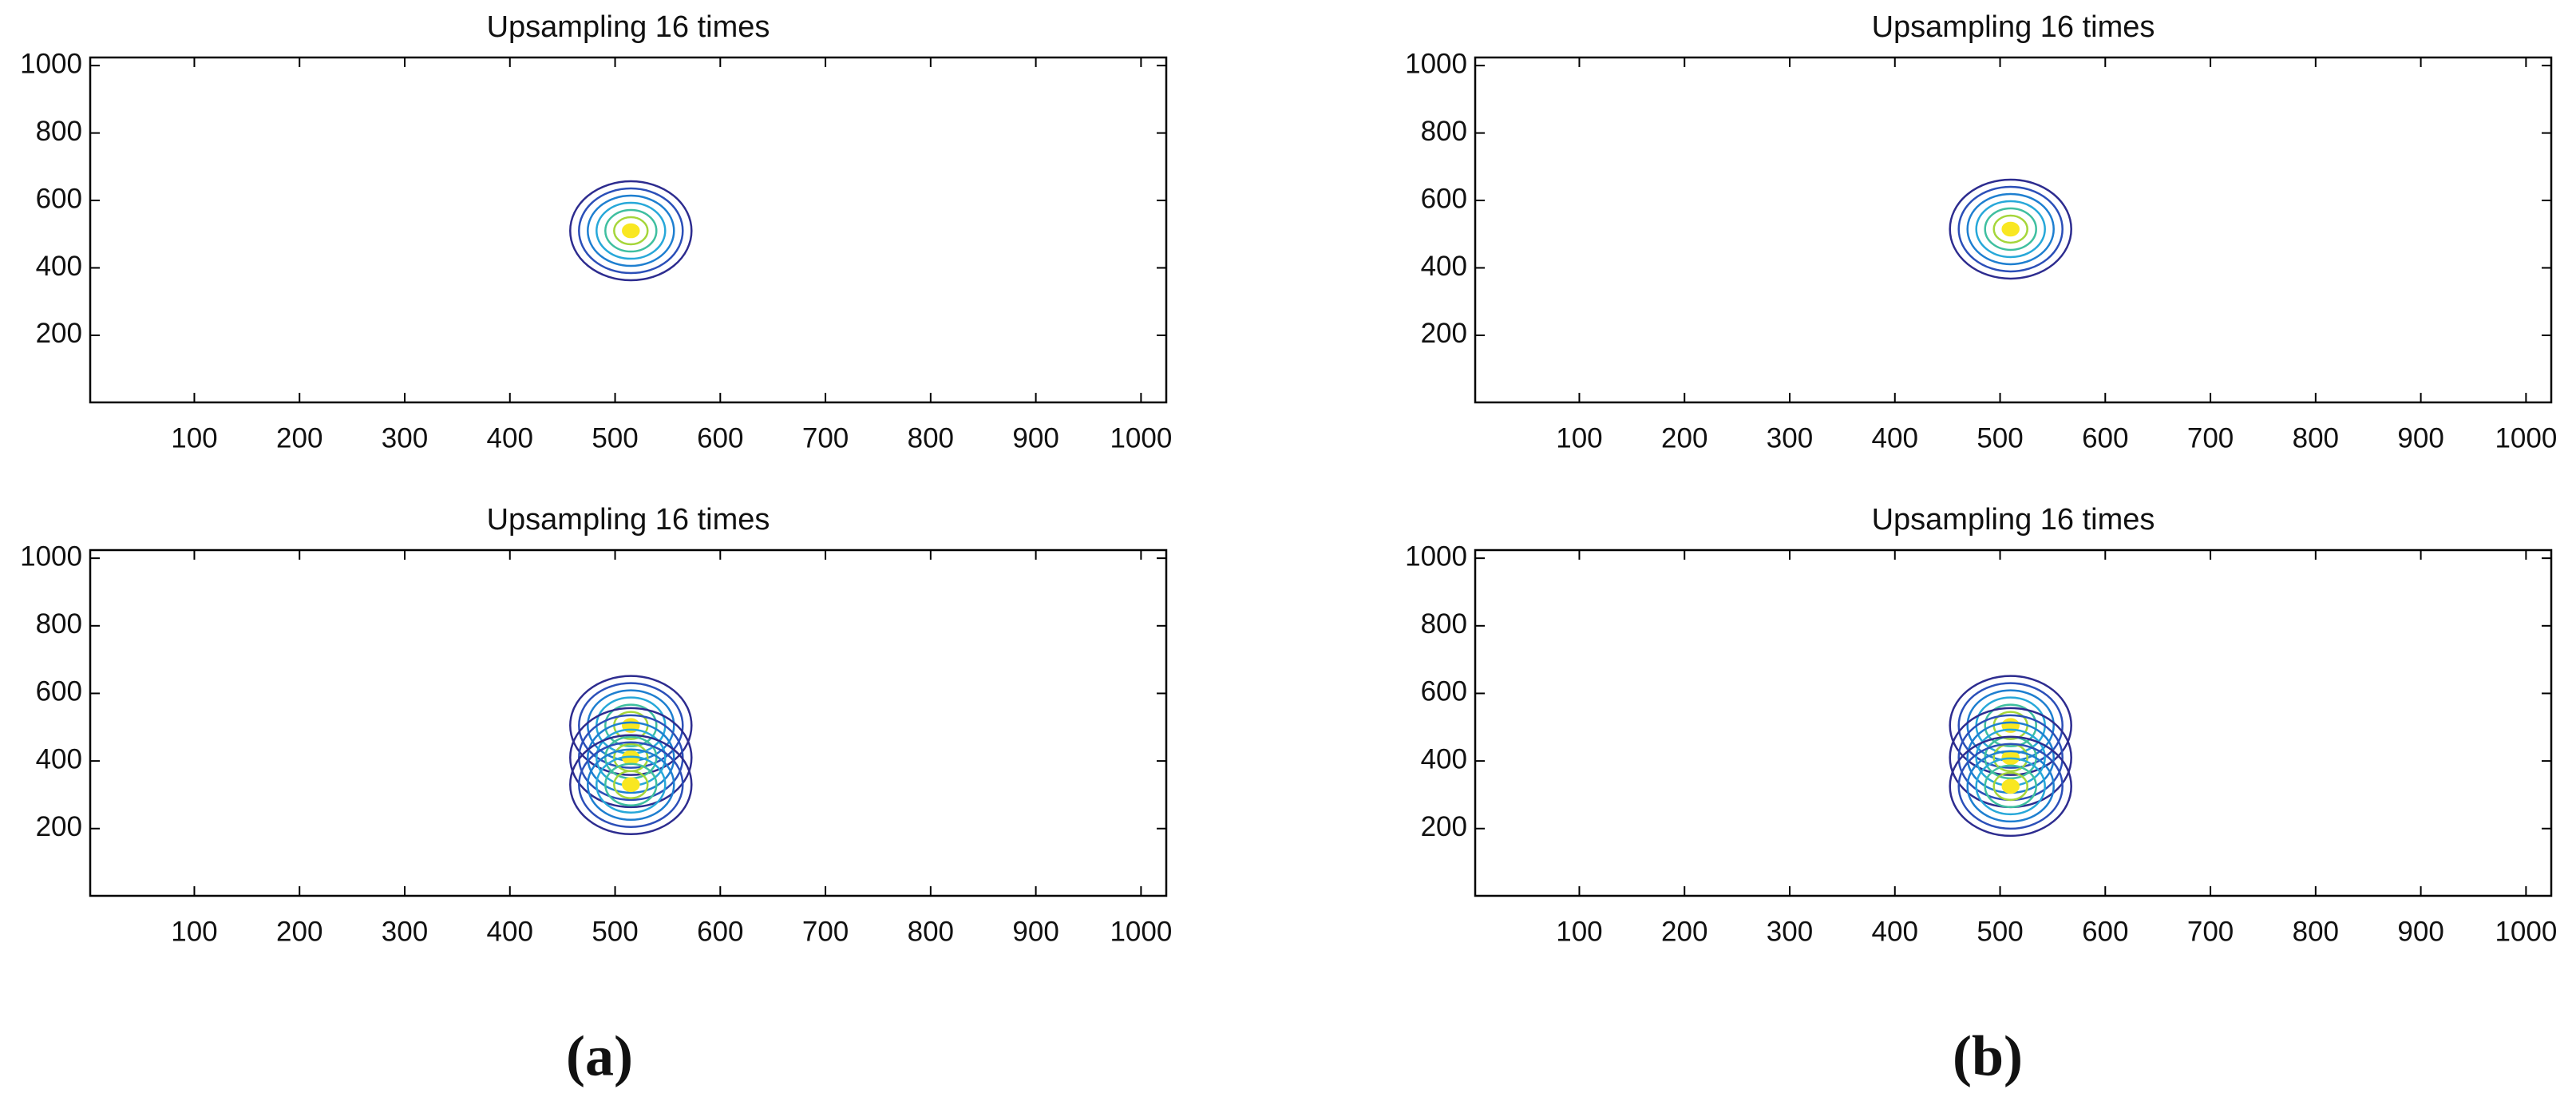 The image size is (2576, 1105). Describe the element at coordinates (600, 1056) in the screenshot. I see `caption: (a)` at that location.